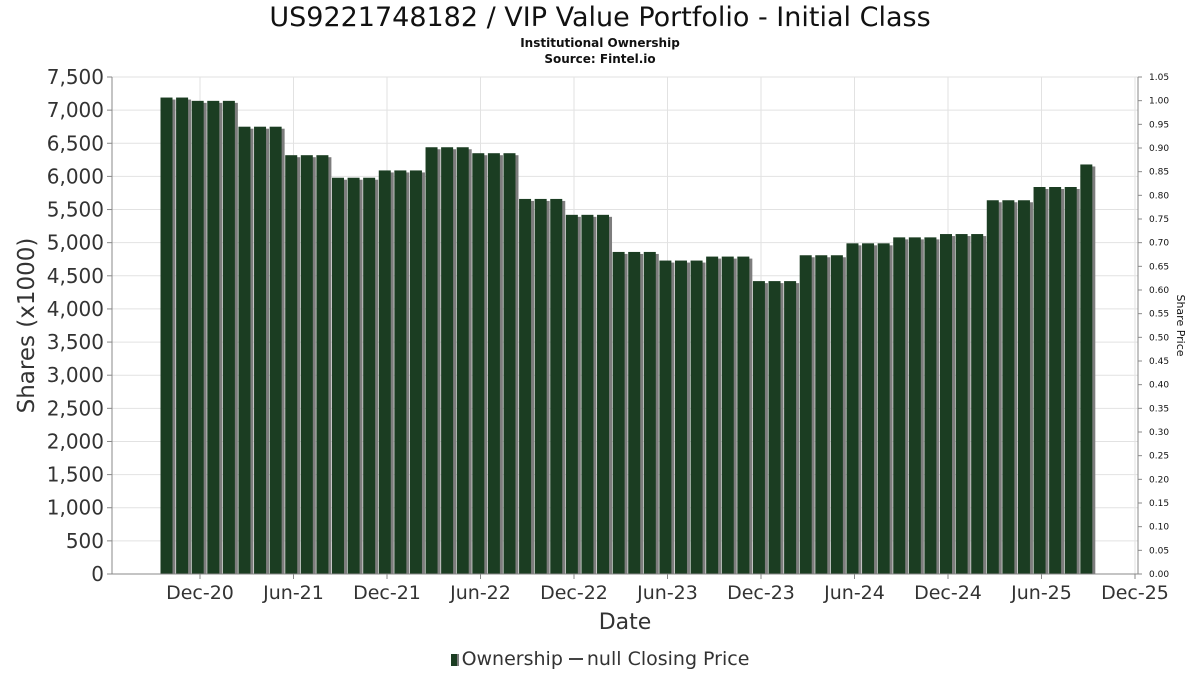 The image size is (1200, 675). What do you see at coordinates (1180, 325) in the screenshot?
I see `y2-axis-label: Share Price` at bounding box center [1180, 325].